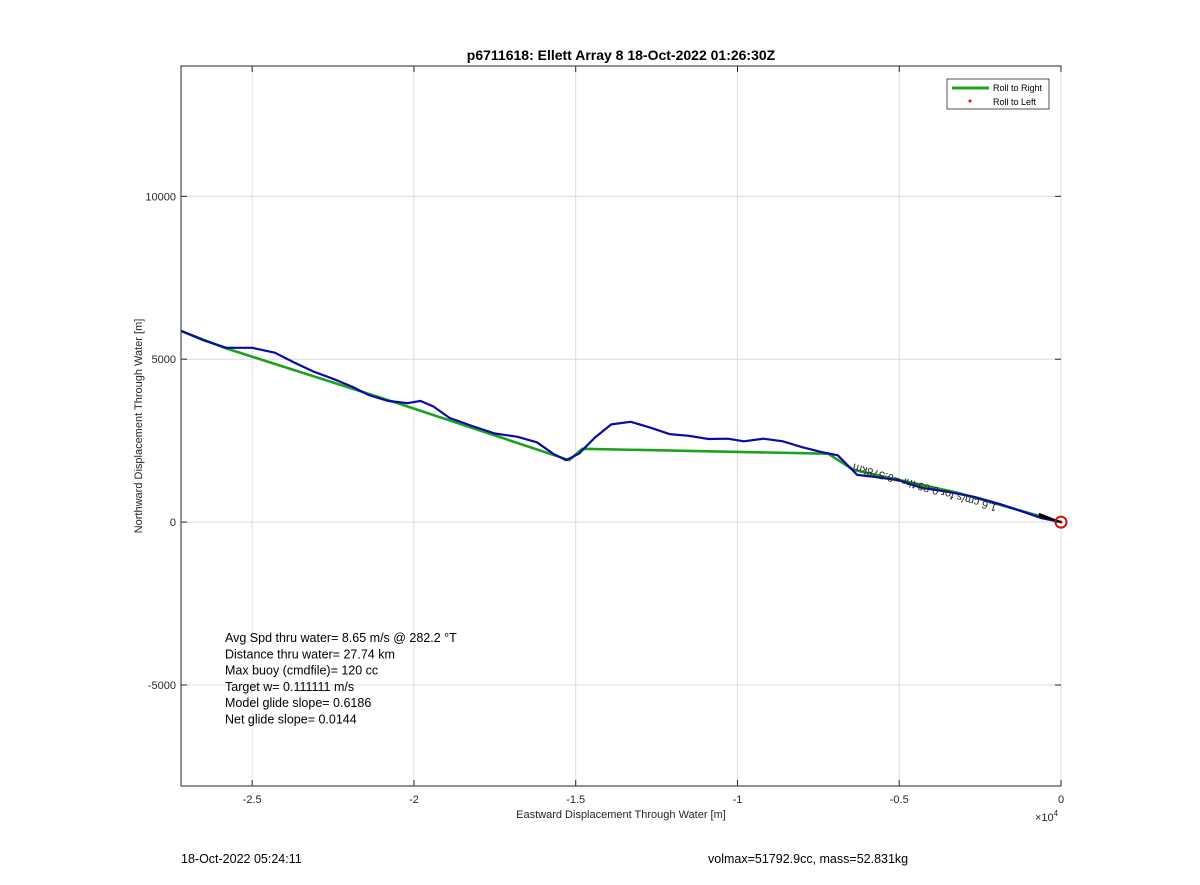 This screenshot has height=885, width=1200. I want to click on legend: Roll to Right Roll to Left, so click(998, 94).